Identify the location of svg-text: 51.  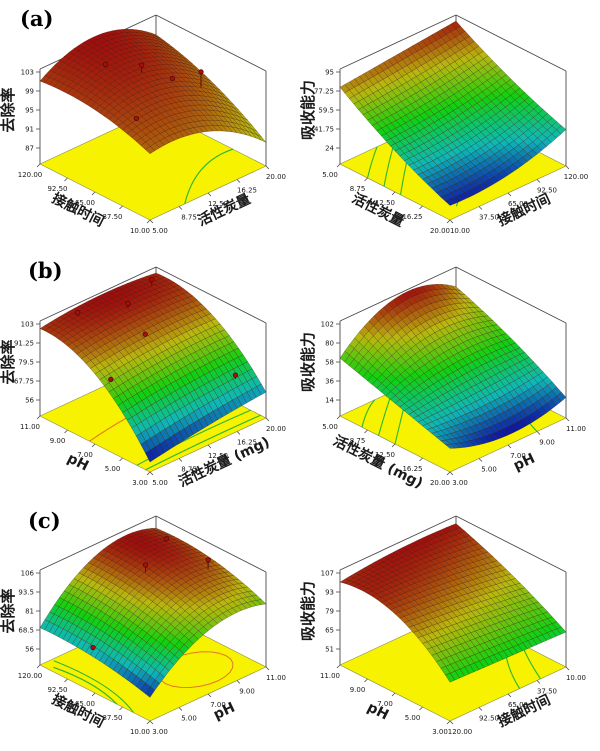
(329, 650).